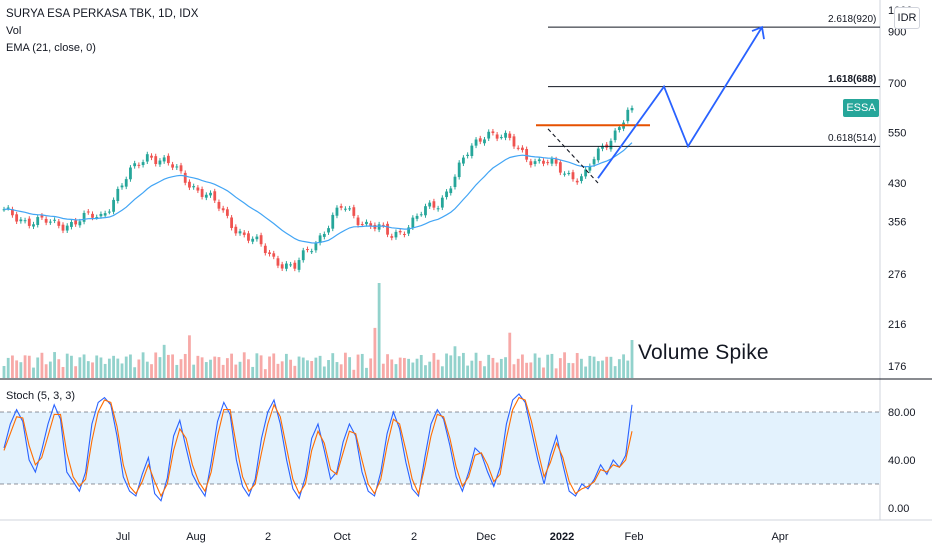  What do you see at coordinates (907, 18) in the screenshot?
I see `currency-button: IDR` at bounding box center [907, 18].